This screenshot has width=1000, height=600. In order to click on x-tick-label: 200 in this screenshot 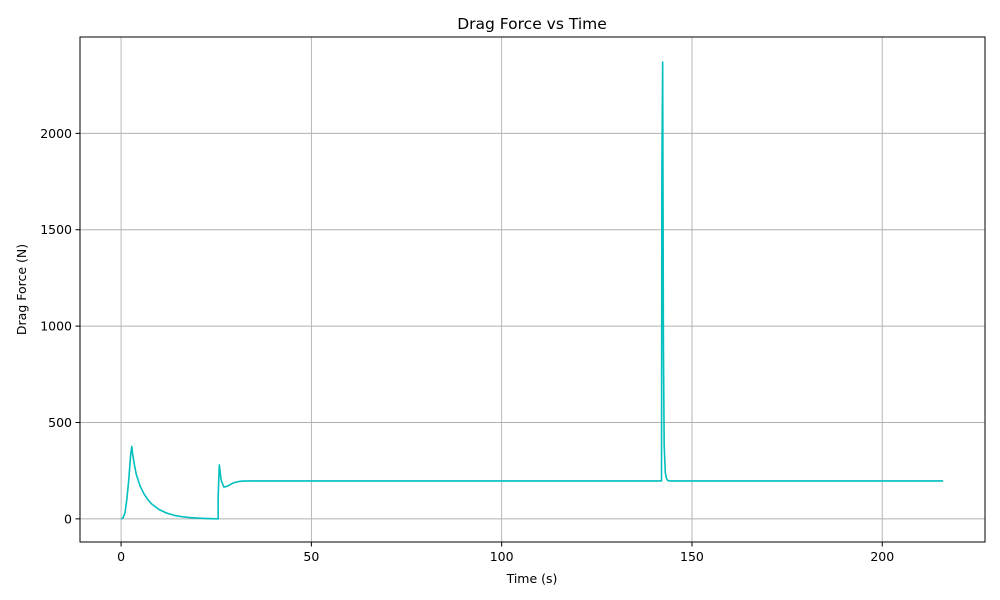, I will do `click(882, 556)`.